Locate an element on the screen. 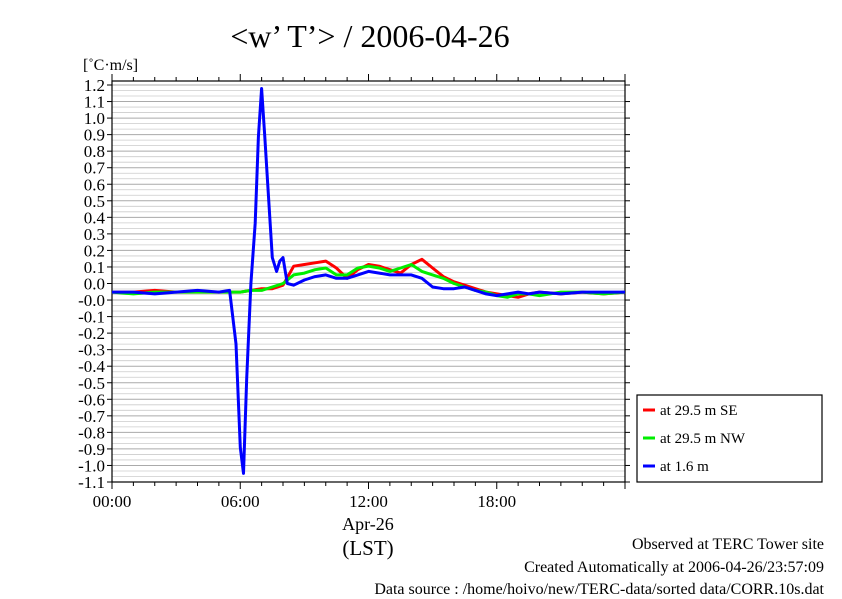  y-tick-label: 0.2 is located at coordinates (94, 250).